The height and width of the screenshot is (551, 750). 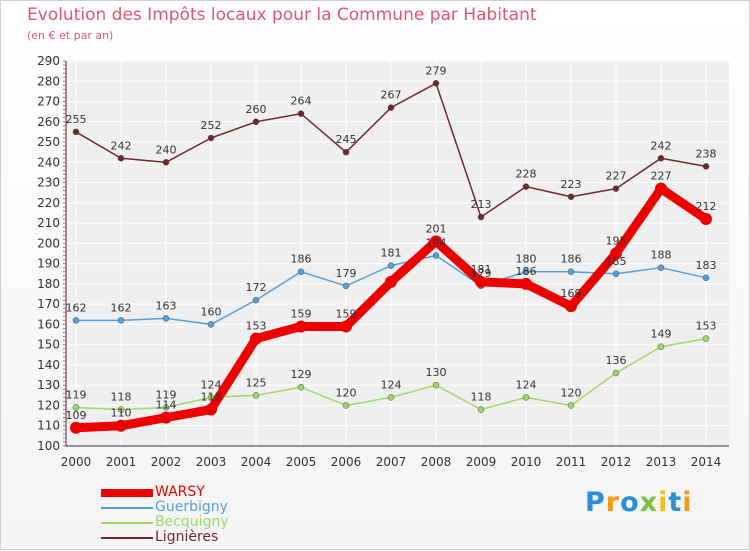 What do you see at coordinates (256, 109) in the screenshot?
I see `data-label-ligni-res: 260` at bounding box center [256, 109].